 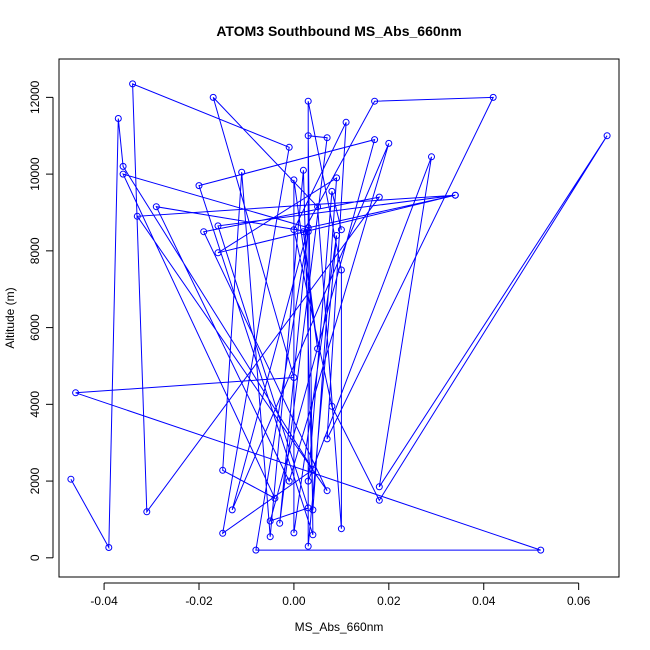 I want to click on y-axis-label: Altitude (m), so click(x=10, y=317).